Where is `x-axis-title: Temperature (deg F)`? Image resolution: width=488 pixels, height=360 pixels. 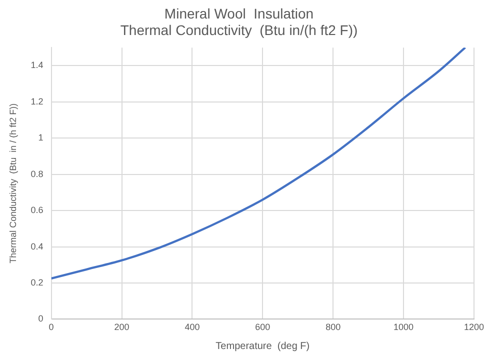
x-axis-title: Temperature (deg F) is located at coordinates (263, 346).